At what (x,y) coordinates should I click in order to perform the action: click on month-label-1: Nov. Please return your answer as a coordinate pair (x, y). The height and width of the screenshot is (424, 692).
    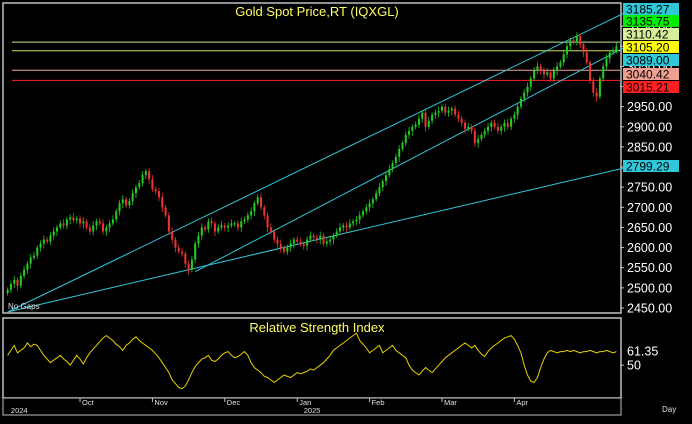
    Looking at the image, I should click on (161, 402).